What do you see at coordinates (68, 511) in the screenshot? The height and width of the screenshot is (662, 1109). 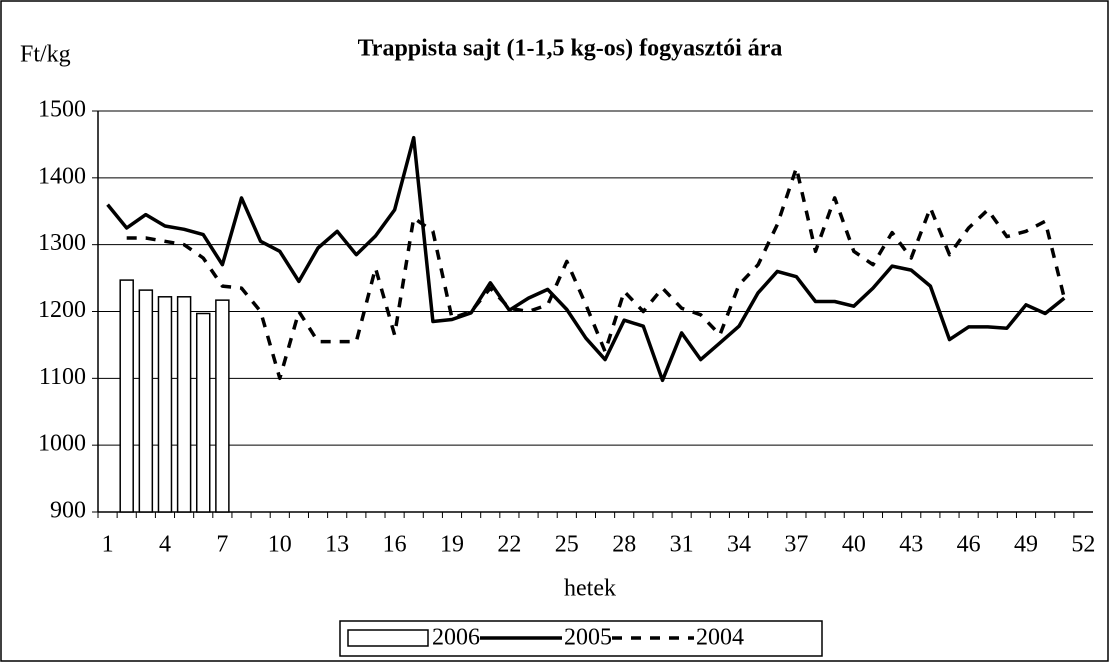 I see `y-tick-label: 900` at bounding box center [68, 511].